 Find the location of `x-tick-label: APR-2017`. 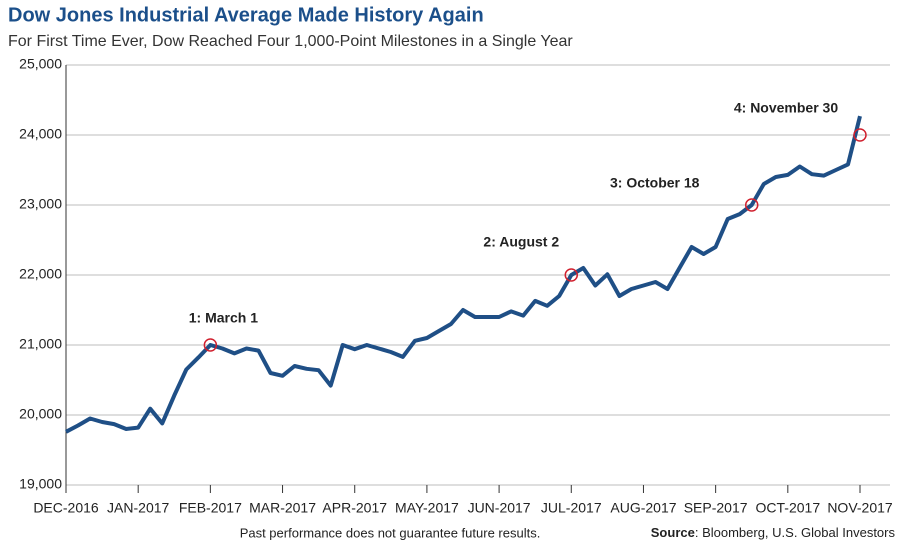

x-tick-label: APR-2017 is located at coordinates (354, 508).